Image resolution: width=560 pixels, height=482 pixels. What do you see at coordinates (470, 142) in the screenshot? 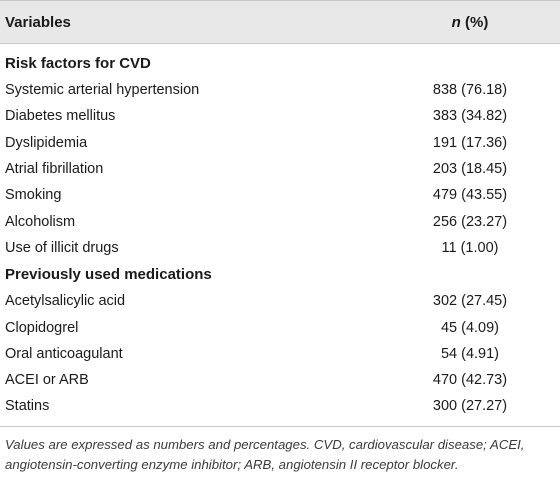
I see `row-value: 191 (17.36)` at bounding box center [470, 142].